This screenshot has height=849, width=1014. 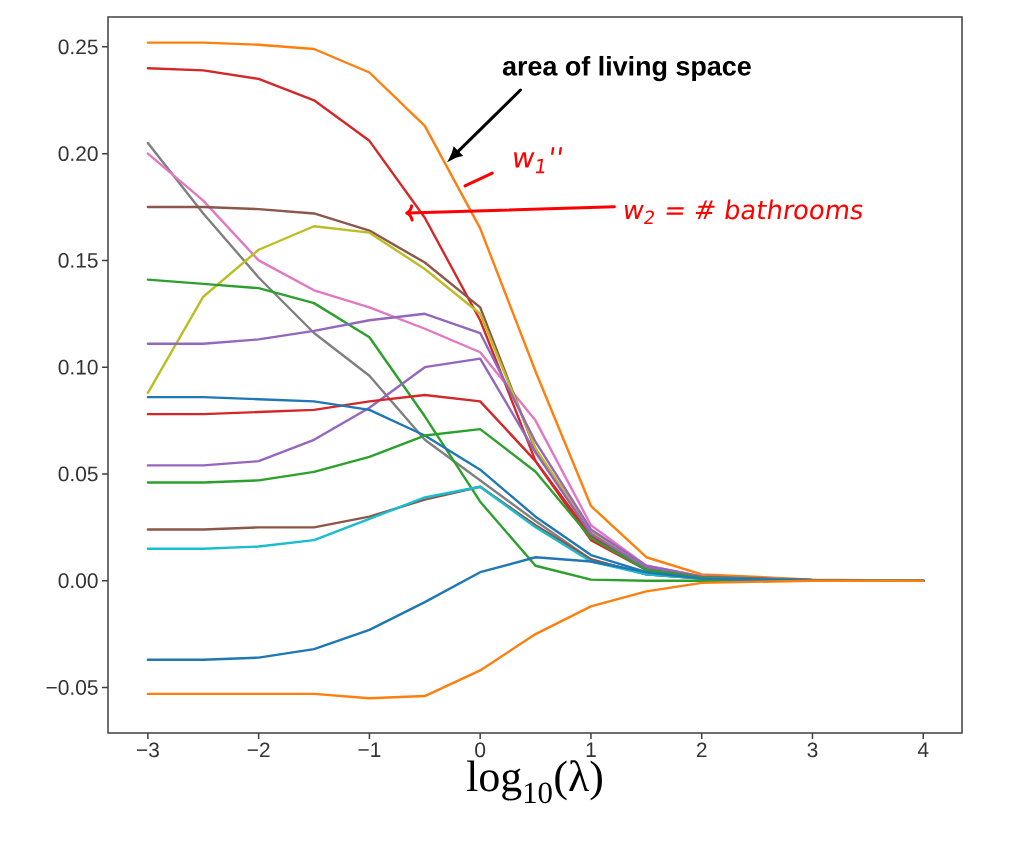 What do you see at coordinates (812, 750) in the screenshot?
I see `x-tick-label: 3` at bounding box center [812, 750].